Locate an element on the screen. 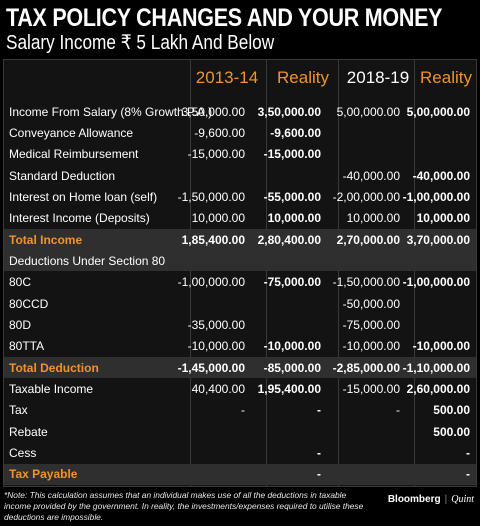 Image resolution: width=480 pixels, height=526 pixels. brand-logo: Bloomberg | Quint is located at coordinates (431, 499).